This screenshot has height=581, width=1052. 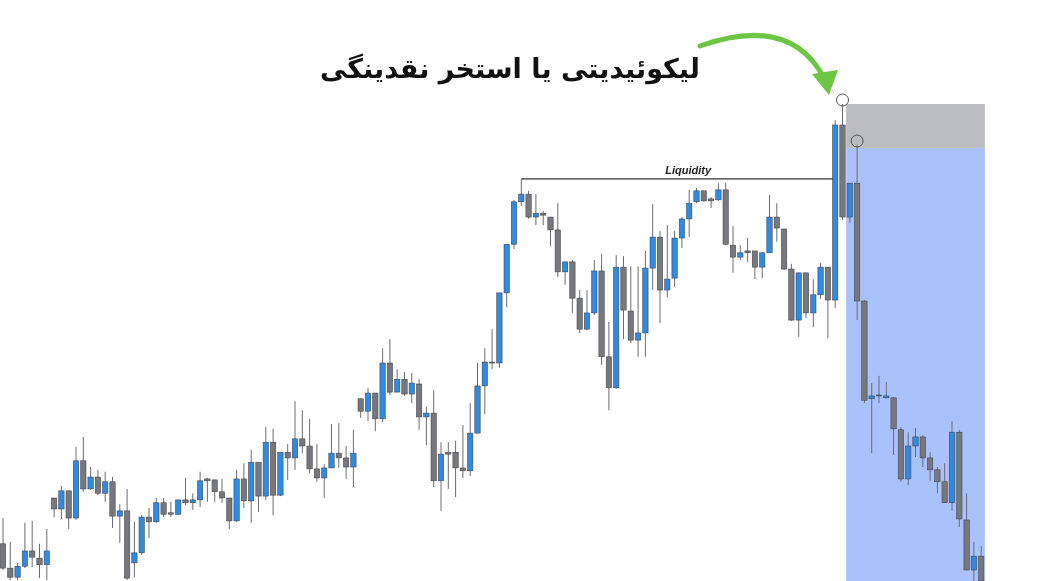 I want to click on ref-line-label: Liquidity, so click(x=689, y=169).